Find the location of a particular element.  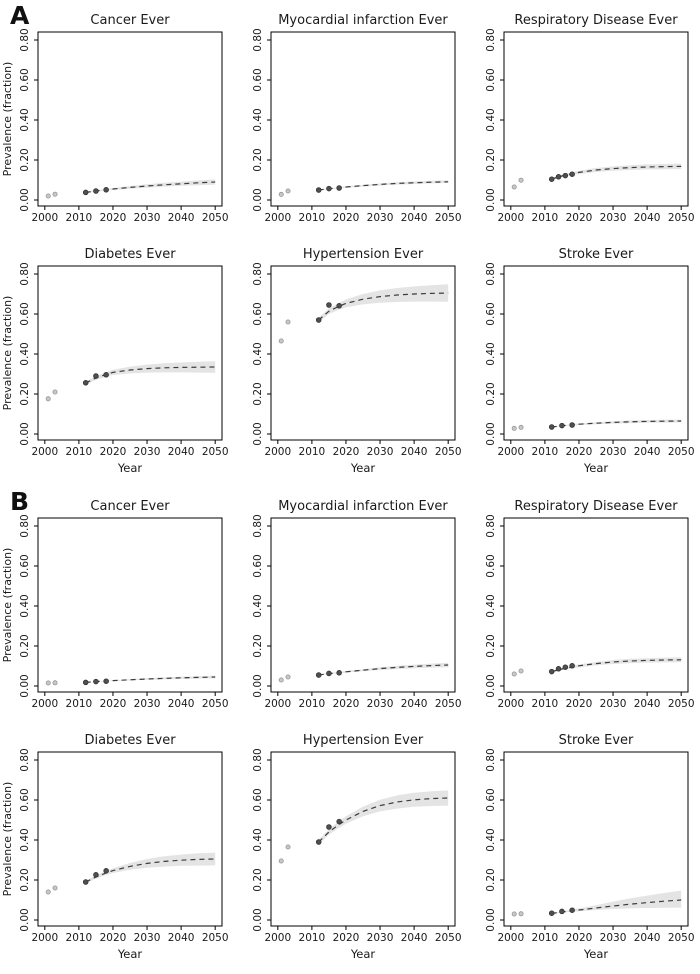

plot-title: Respiratory Disease Ever is located at coordinates (596, 20).